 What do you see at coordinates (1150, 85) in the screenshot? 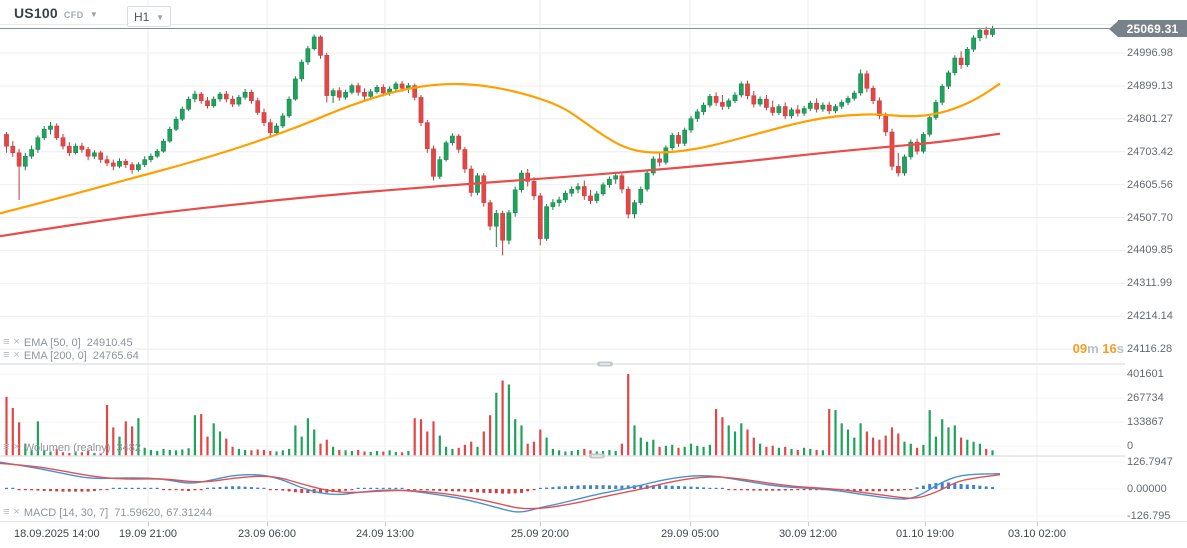
I see `price-tick: 24899.13` at bounding box center [1150, 85].